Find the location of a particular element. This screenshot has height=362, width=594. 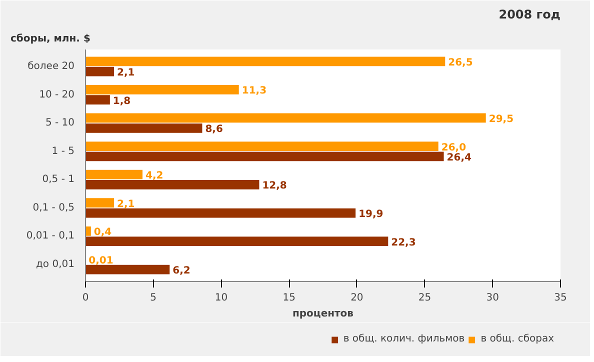

x-tick-label: 30 is located at coordinates (493, 298).